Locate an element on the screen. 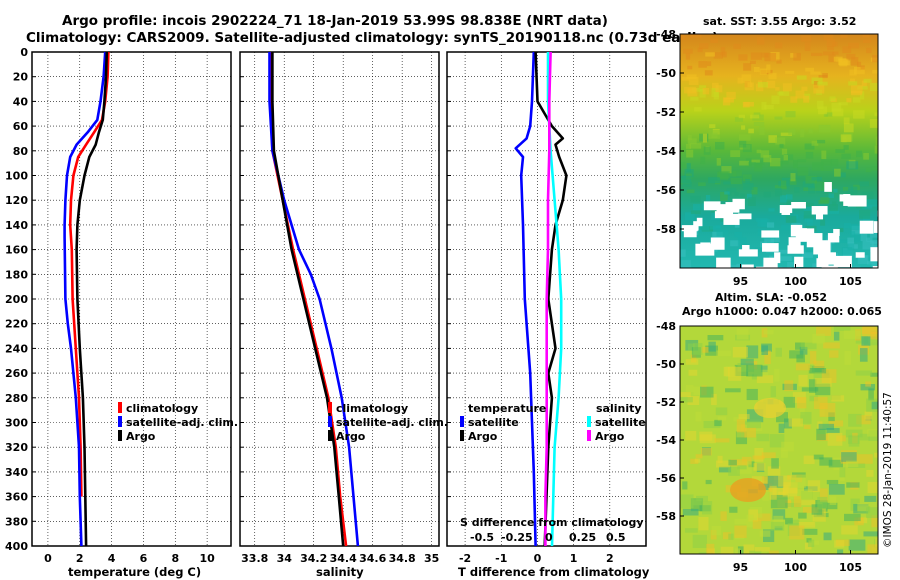 This screenshot has height=580, width=900. legend-title-salinity: salinity is located at coordinates (619, 408).